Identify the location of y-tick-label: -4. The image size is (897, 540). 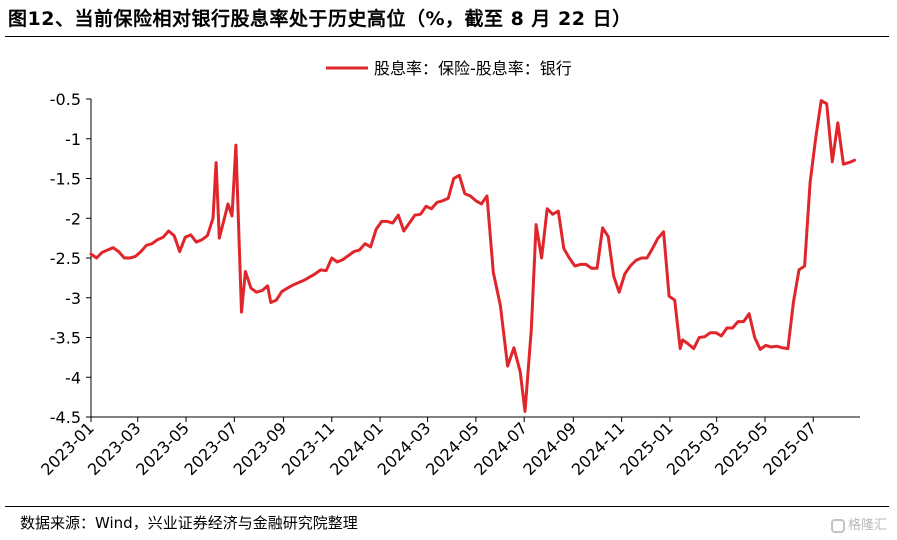
(73, 377).